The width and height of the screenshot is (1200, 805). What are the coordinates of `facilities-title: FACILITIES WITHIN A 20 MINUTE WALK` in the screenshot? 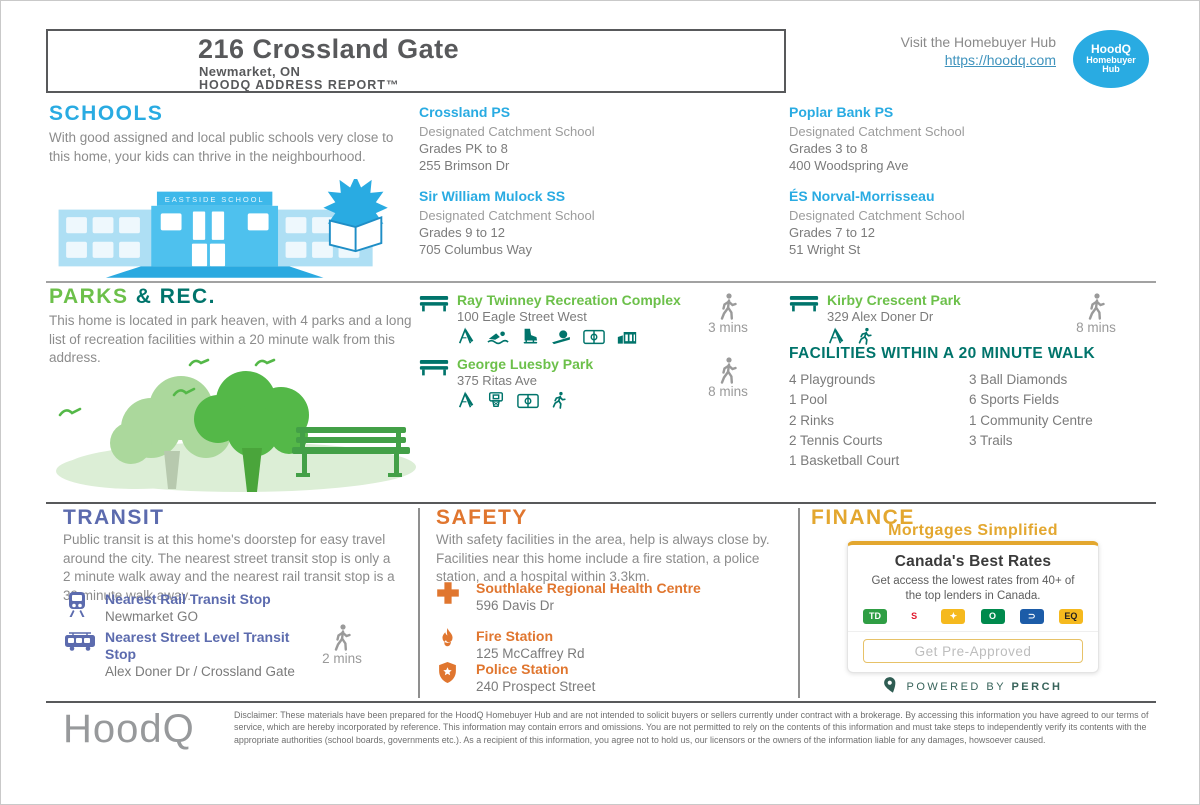 It's located at (942, 353).